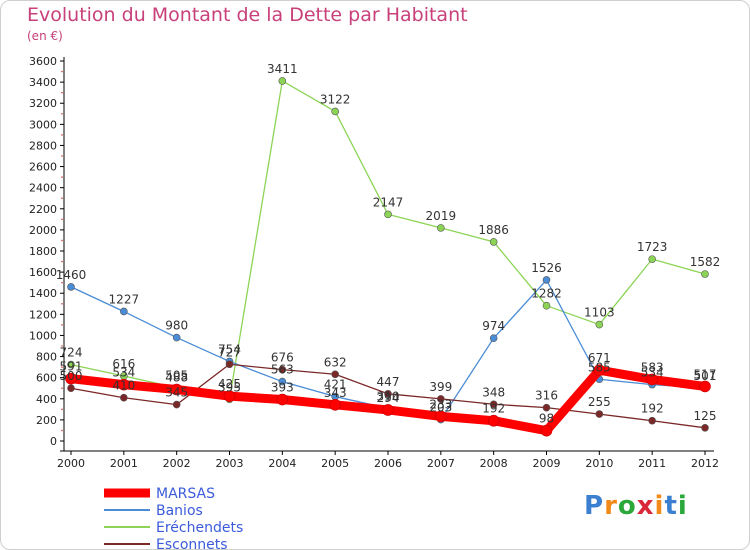 The height and width of the screenshot is (550, 750). What do you see at coordinates (546, 268) in the screenshot?
I see `data-label: 1526` at bounding box center [546, 268].